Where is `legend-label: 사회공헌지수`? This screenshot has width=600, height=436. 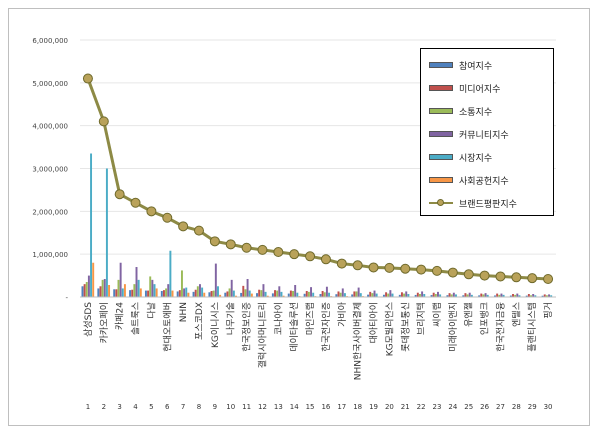
legend-label: 사회공헌지수 is located at coordinates (484, 181).